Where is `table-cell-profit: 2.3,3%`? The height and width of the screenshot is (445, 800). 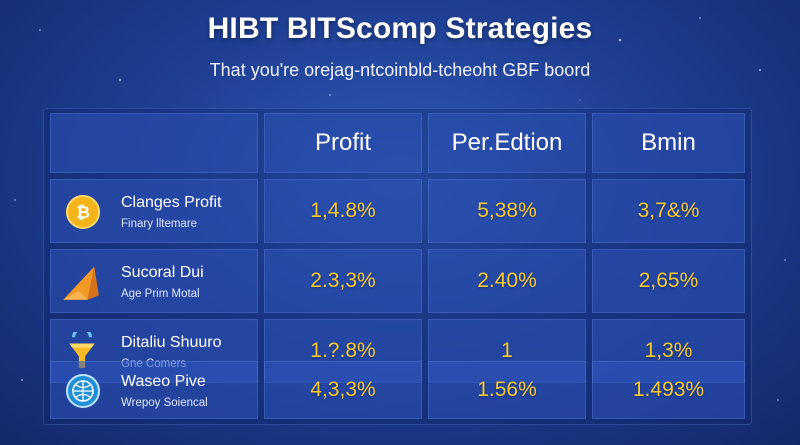
table-cell-profit: 2.3,3% is located at coordinates (343, 281).